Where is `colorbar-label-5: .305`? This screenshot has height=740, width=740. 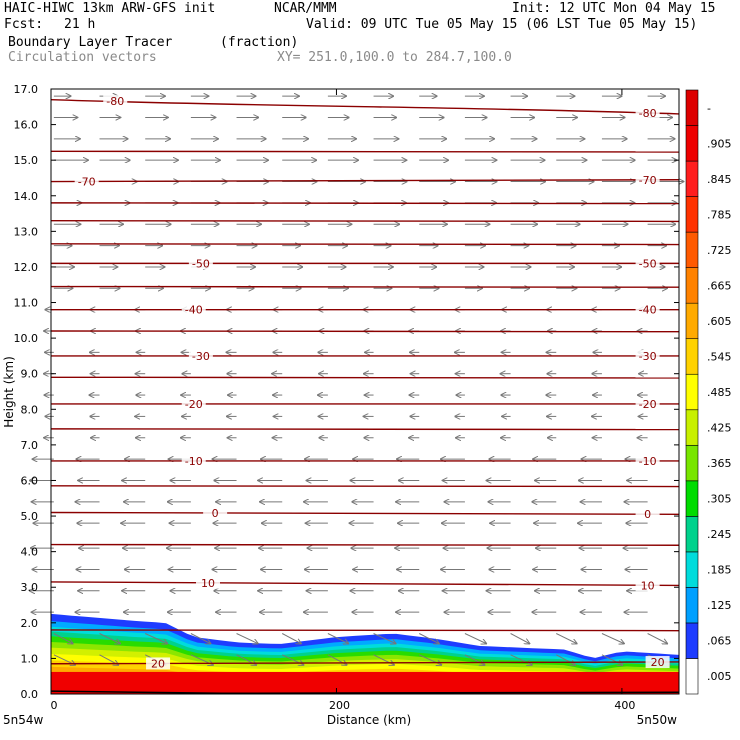
colorbar-label-5: .305 is located at coordinates (719, 499).